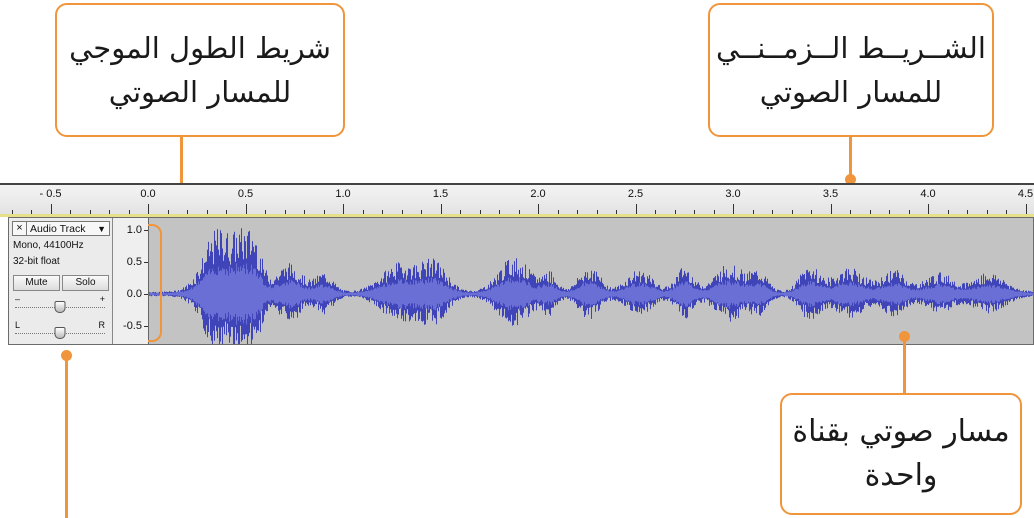  I want to click on track-format-info: Mono, 44100Hz, so click(48, 245).